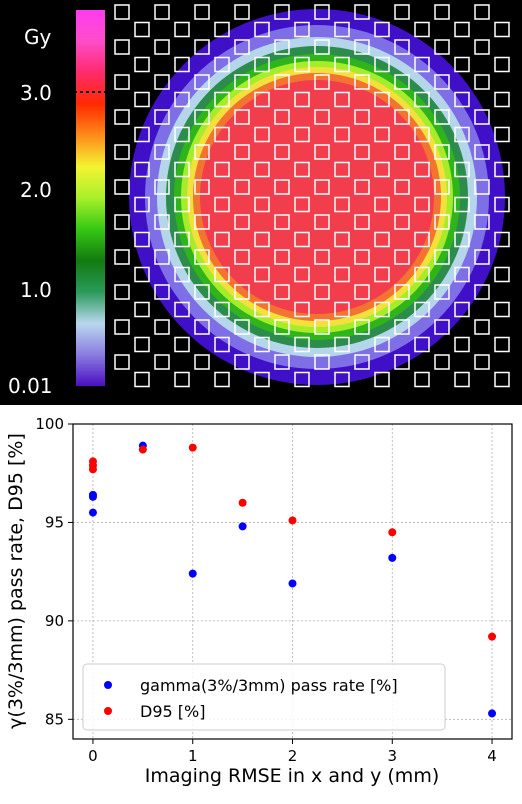 The image size is (522, 804). What do you see at coordinates (392, 756) in the screenshot?
I see `x-tick-label: 3` at bounding box center [392, 756].